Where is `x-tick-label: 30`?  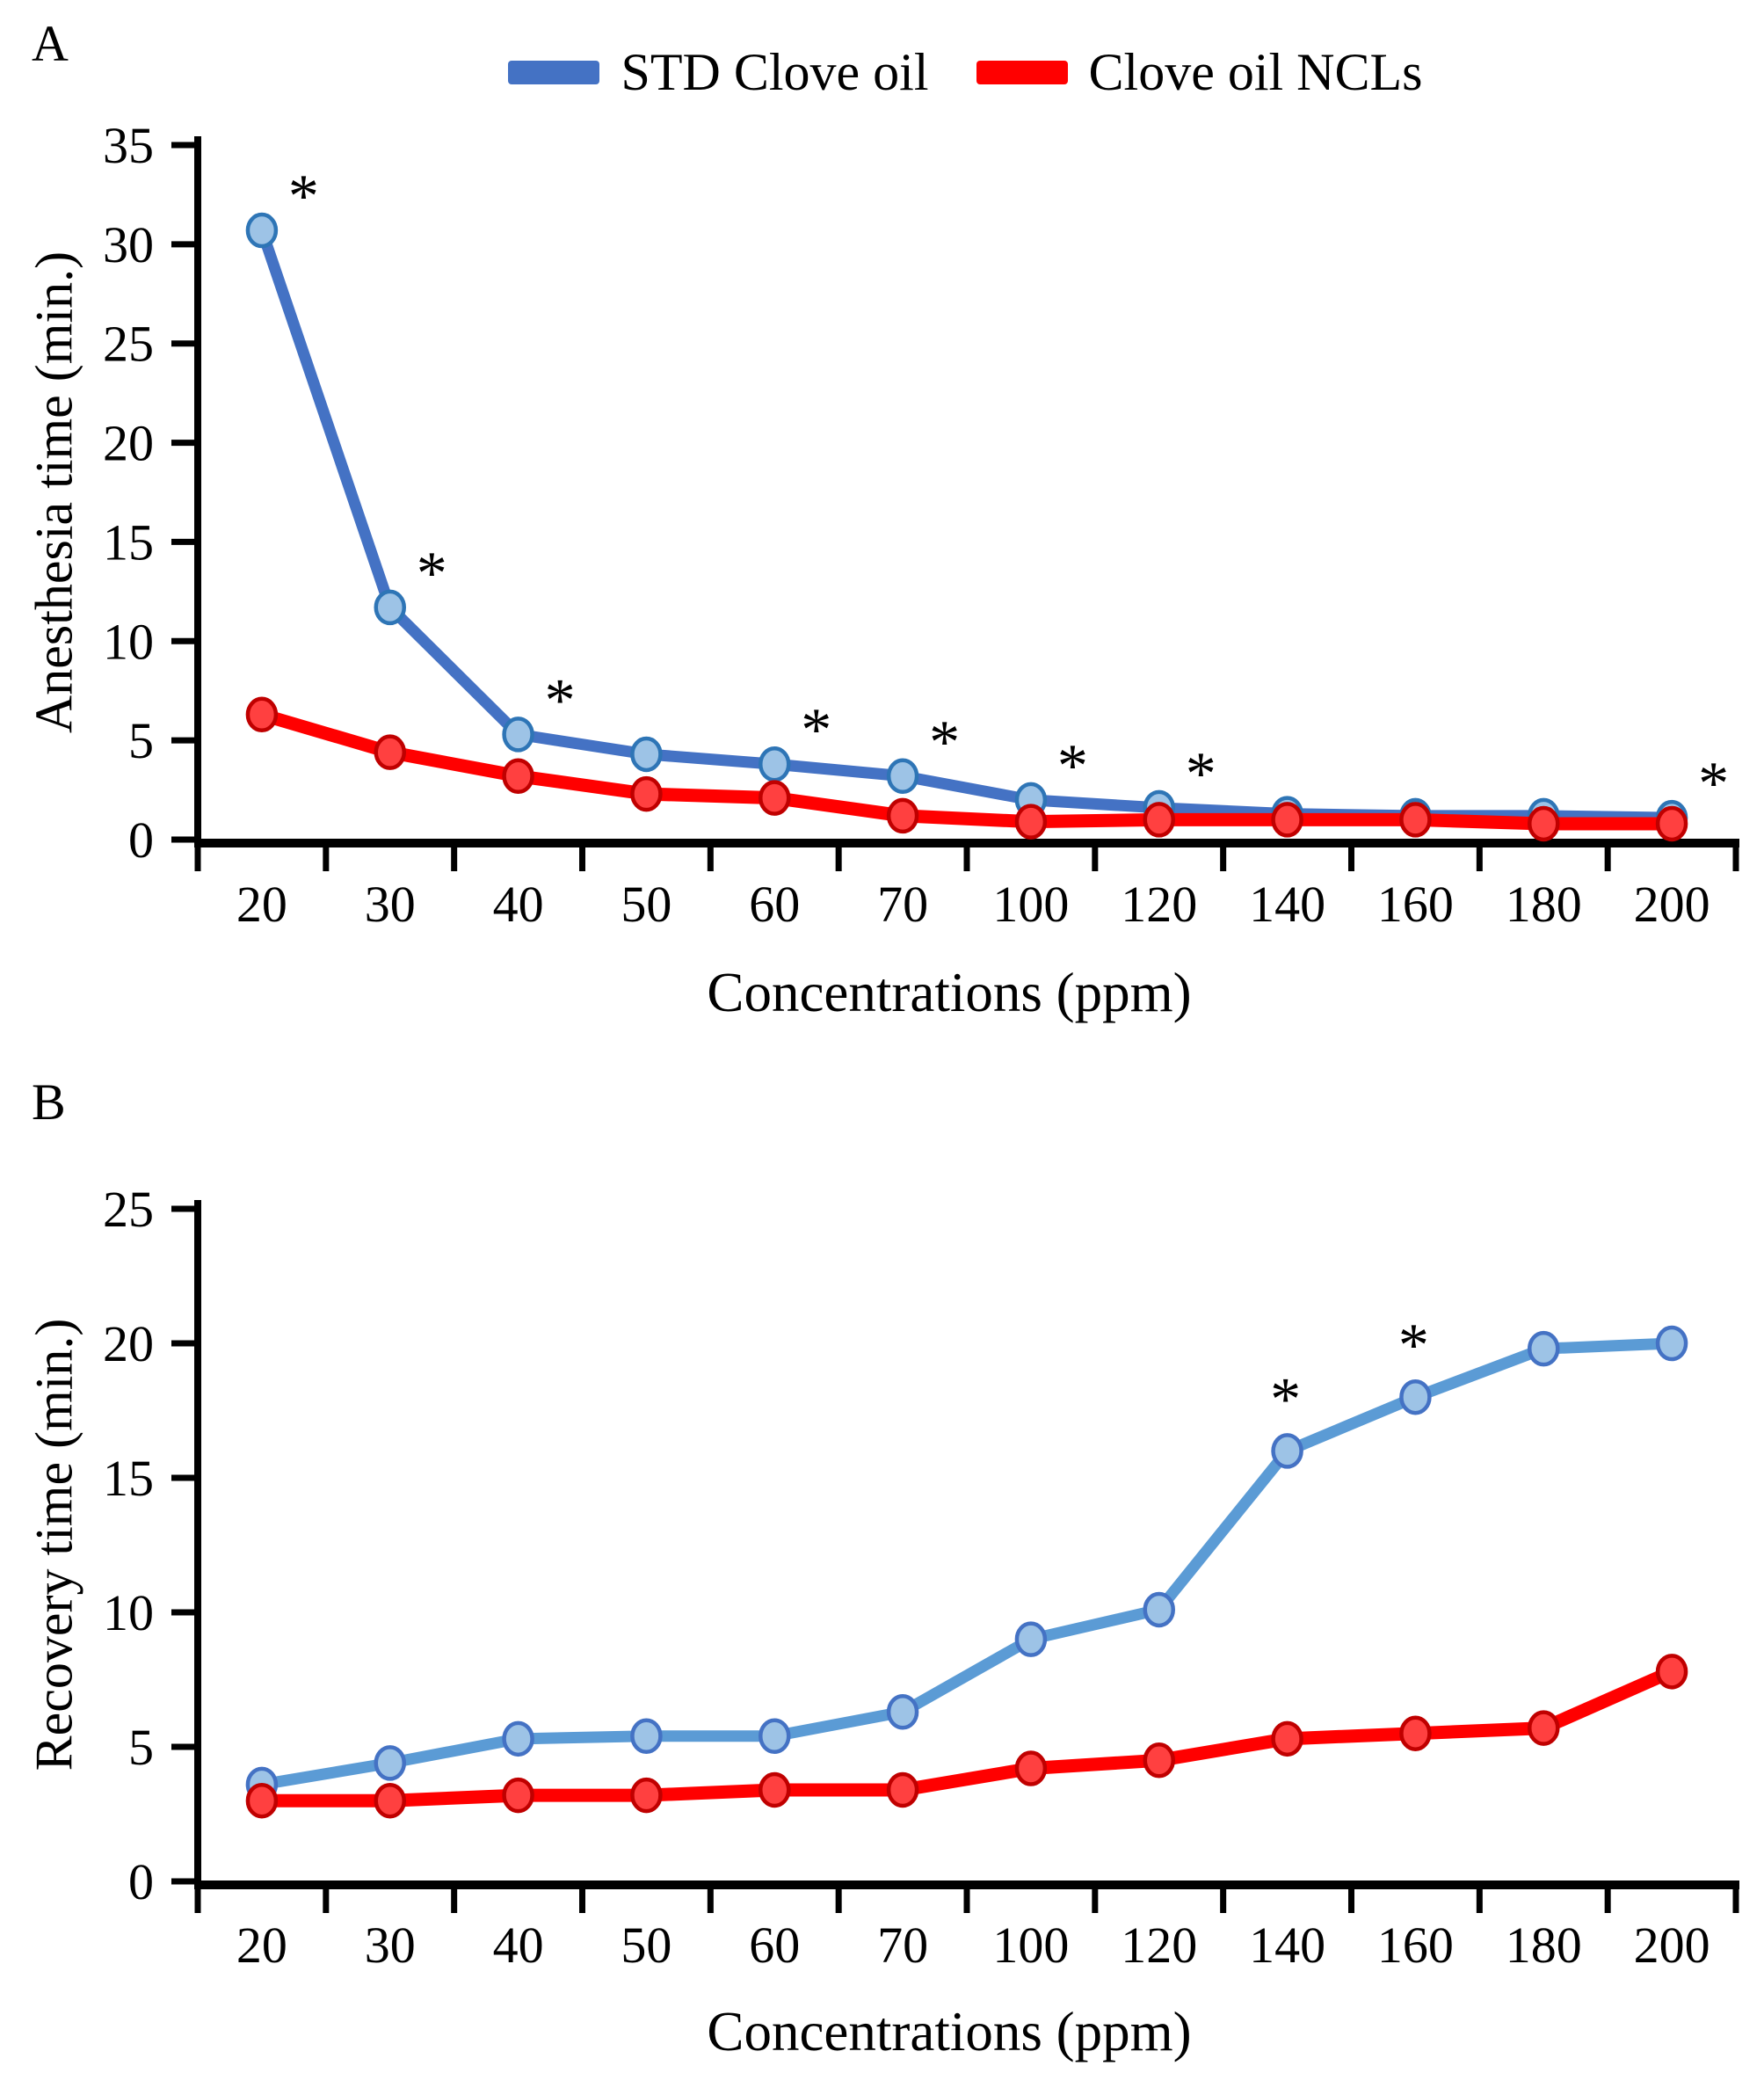
x-tick-label: 30 is located at coordinates (390, 904).